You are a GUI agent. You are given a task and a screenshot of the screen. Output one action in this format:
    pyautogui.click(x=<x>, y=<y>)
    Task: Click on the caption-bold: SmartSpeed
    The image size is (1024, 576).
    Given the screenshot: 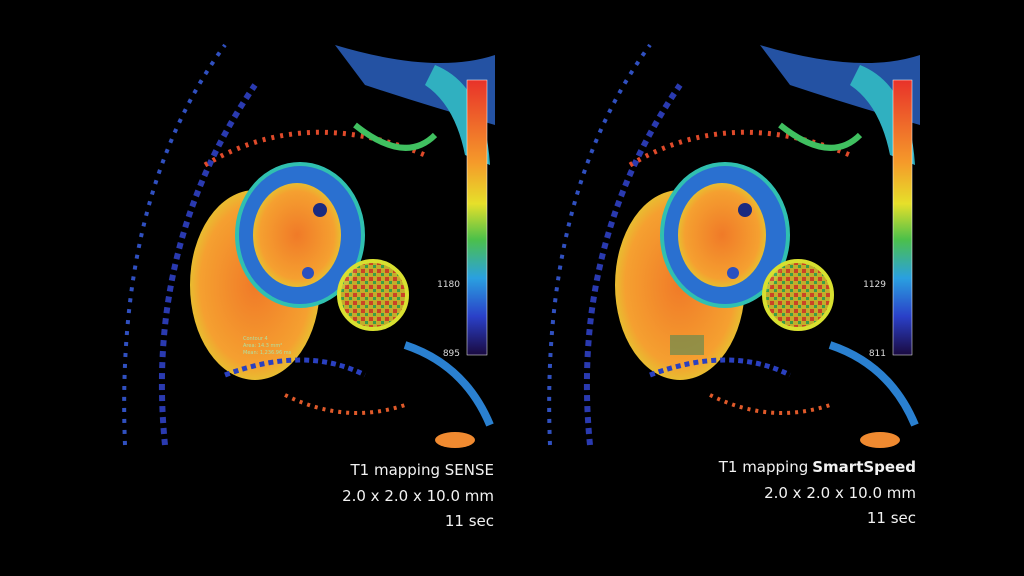 What is the action you would take?
    pyautogui.click(x=864, y=467)
    